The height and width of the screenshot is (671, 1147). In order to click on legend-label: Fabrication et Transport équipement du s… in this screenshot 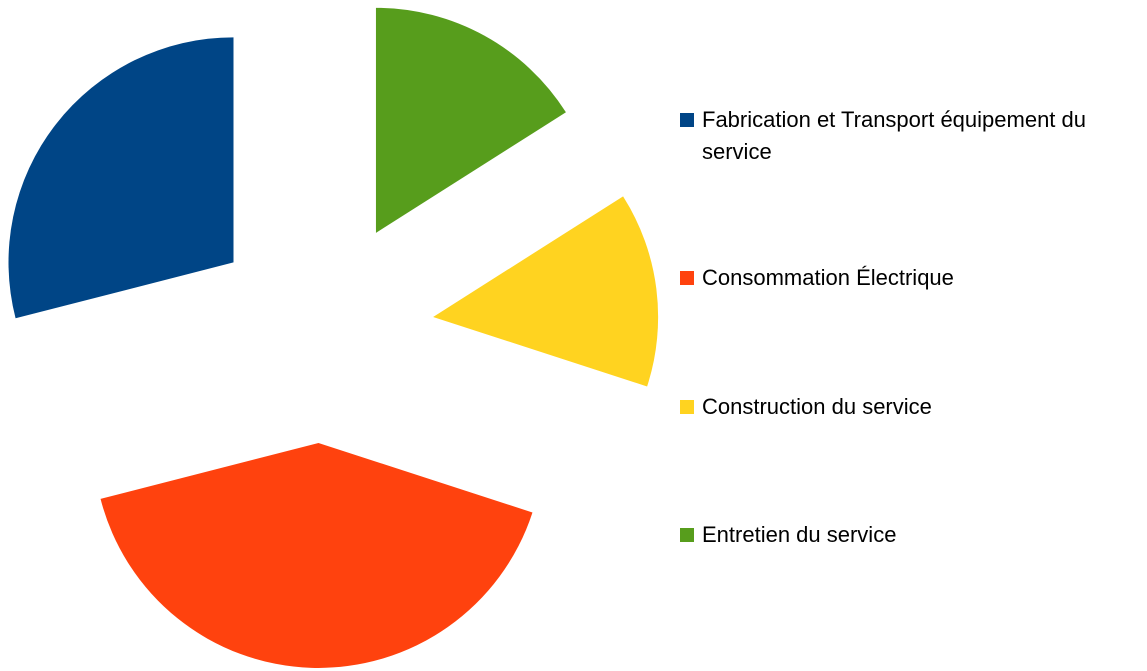, I will do `click(894, 135)`.